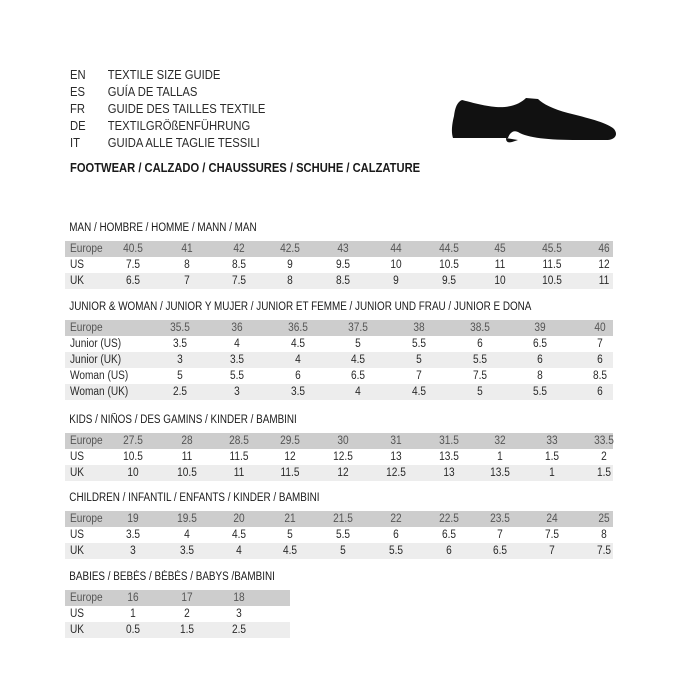  What do you see at coordinates (78, 75) in the screenshot?
I see `language-code: EN` at bounding box center [78, 75].